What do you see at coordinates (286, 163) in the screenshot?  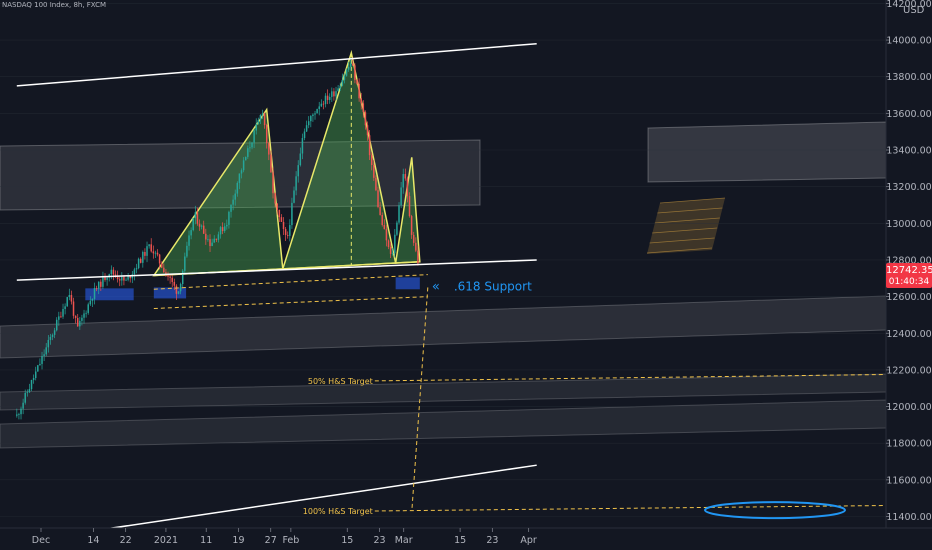 I see `head-and-shoulders-pattern` at bounding box center [286, 163].